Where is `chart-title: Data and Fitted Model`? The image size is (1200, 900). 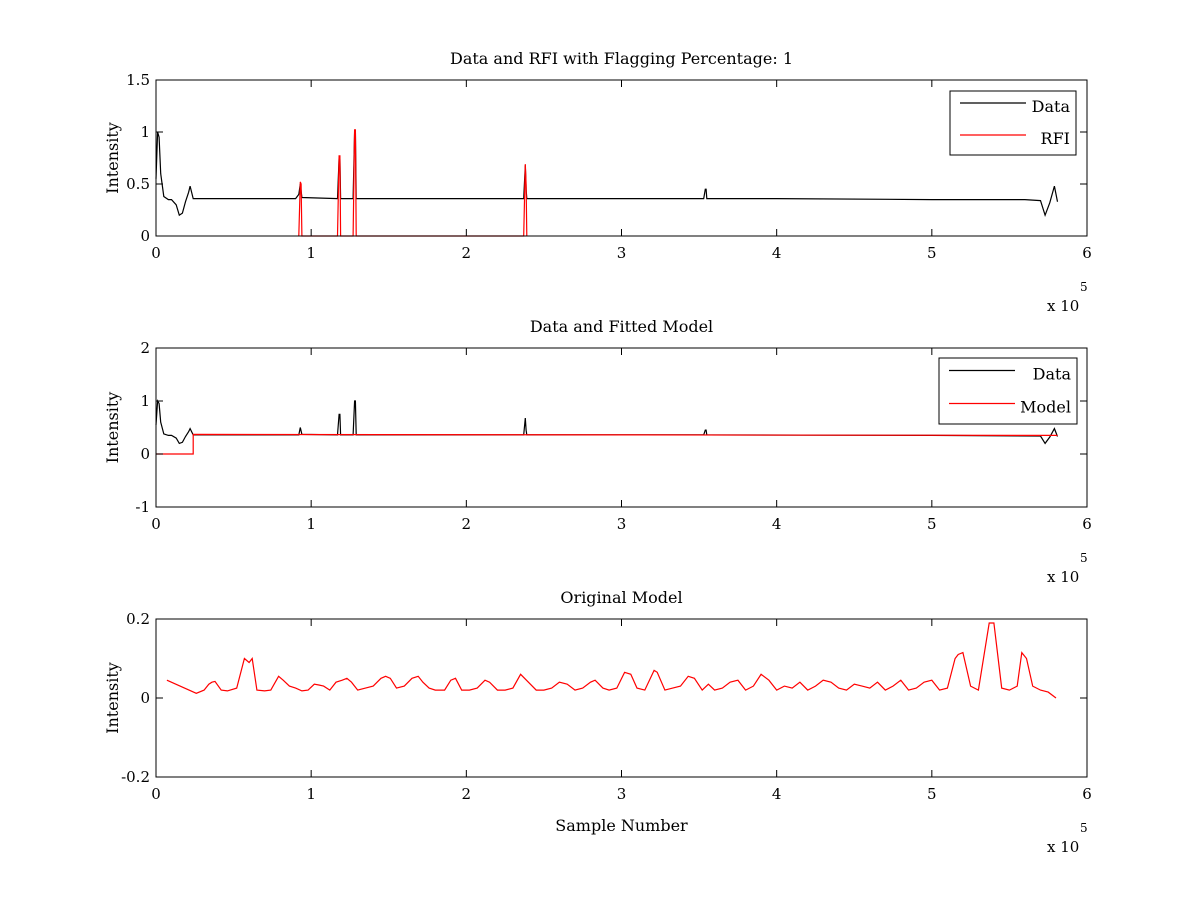
chart-title: Data and Fitted Model is located at coordinates (621, 326).